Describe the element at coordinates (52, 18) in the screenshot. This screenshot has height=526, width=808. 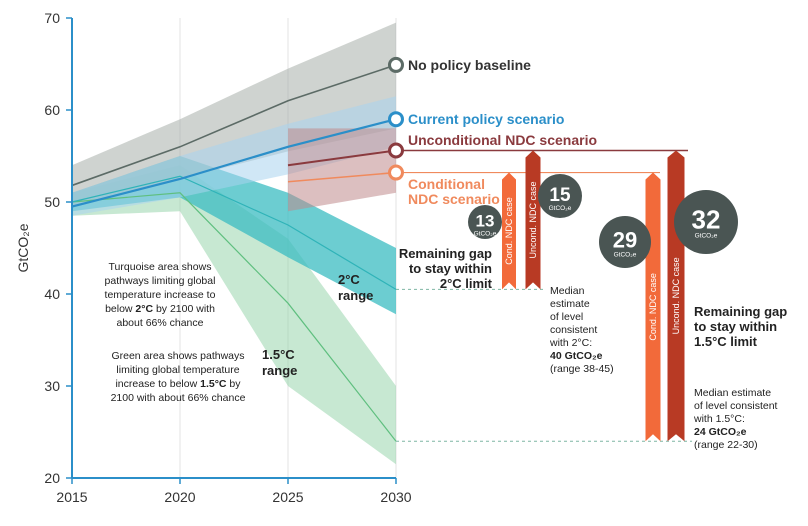
I see `y-tick-label: 70` at that location.